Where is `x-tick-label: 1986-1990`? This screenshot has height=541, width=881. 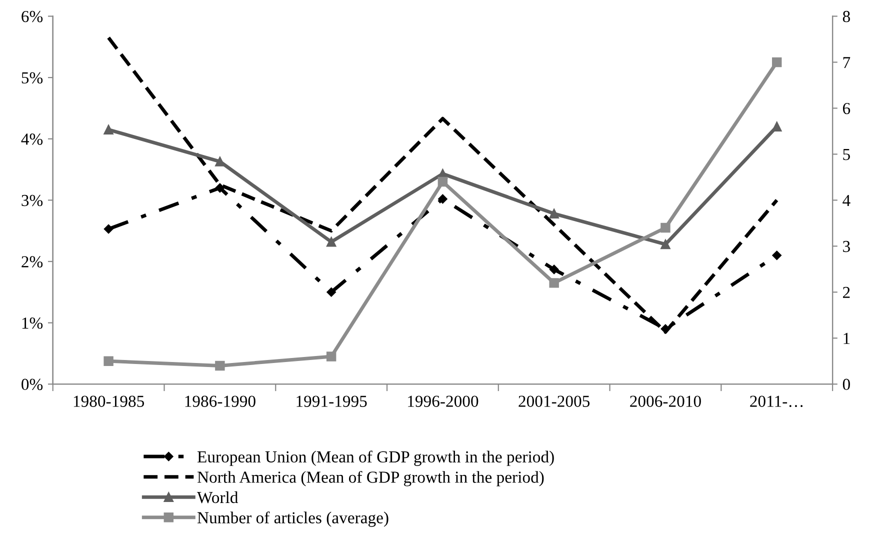 x-tick-label: 1986-1990 is located at coordinates (220, 401).